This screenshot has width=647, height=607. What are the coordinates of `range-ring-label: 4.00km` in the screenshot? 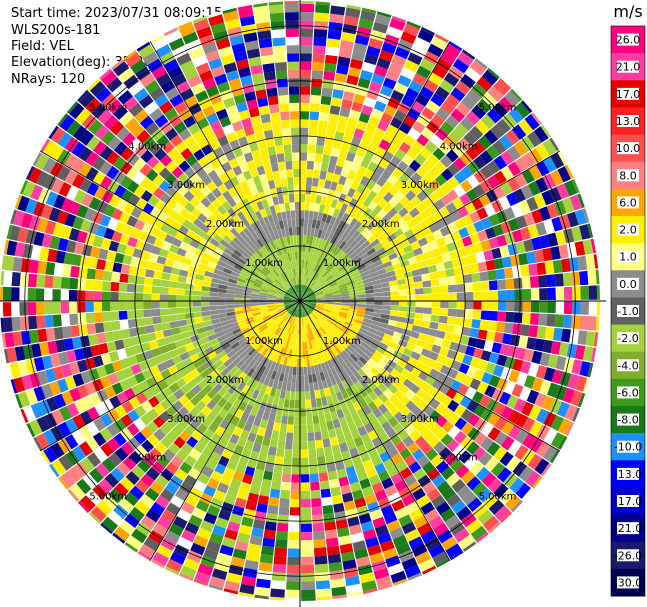 It's located at (459, 146).